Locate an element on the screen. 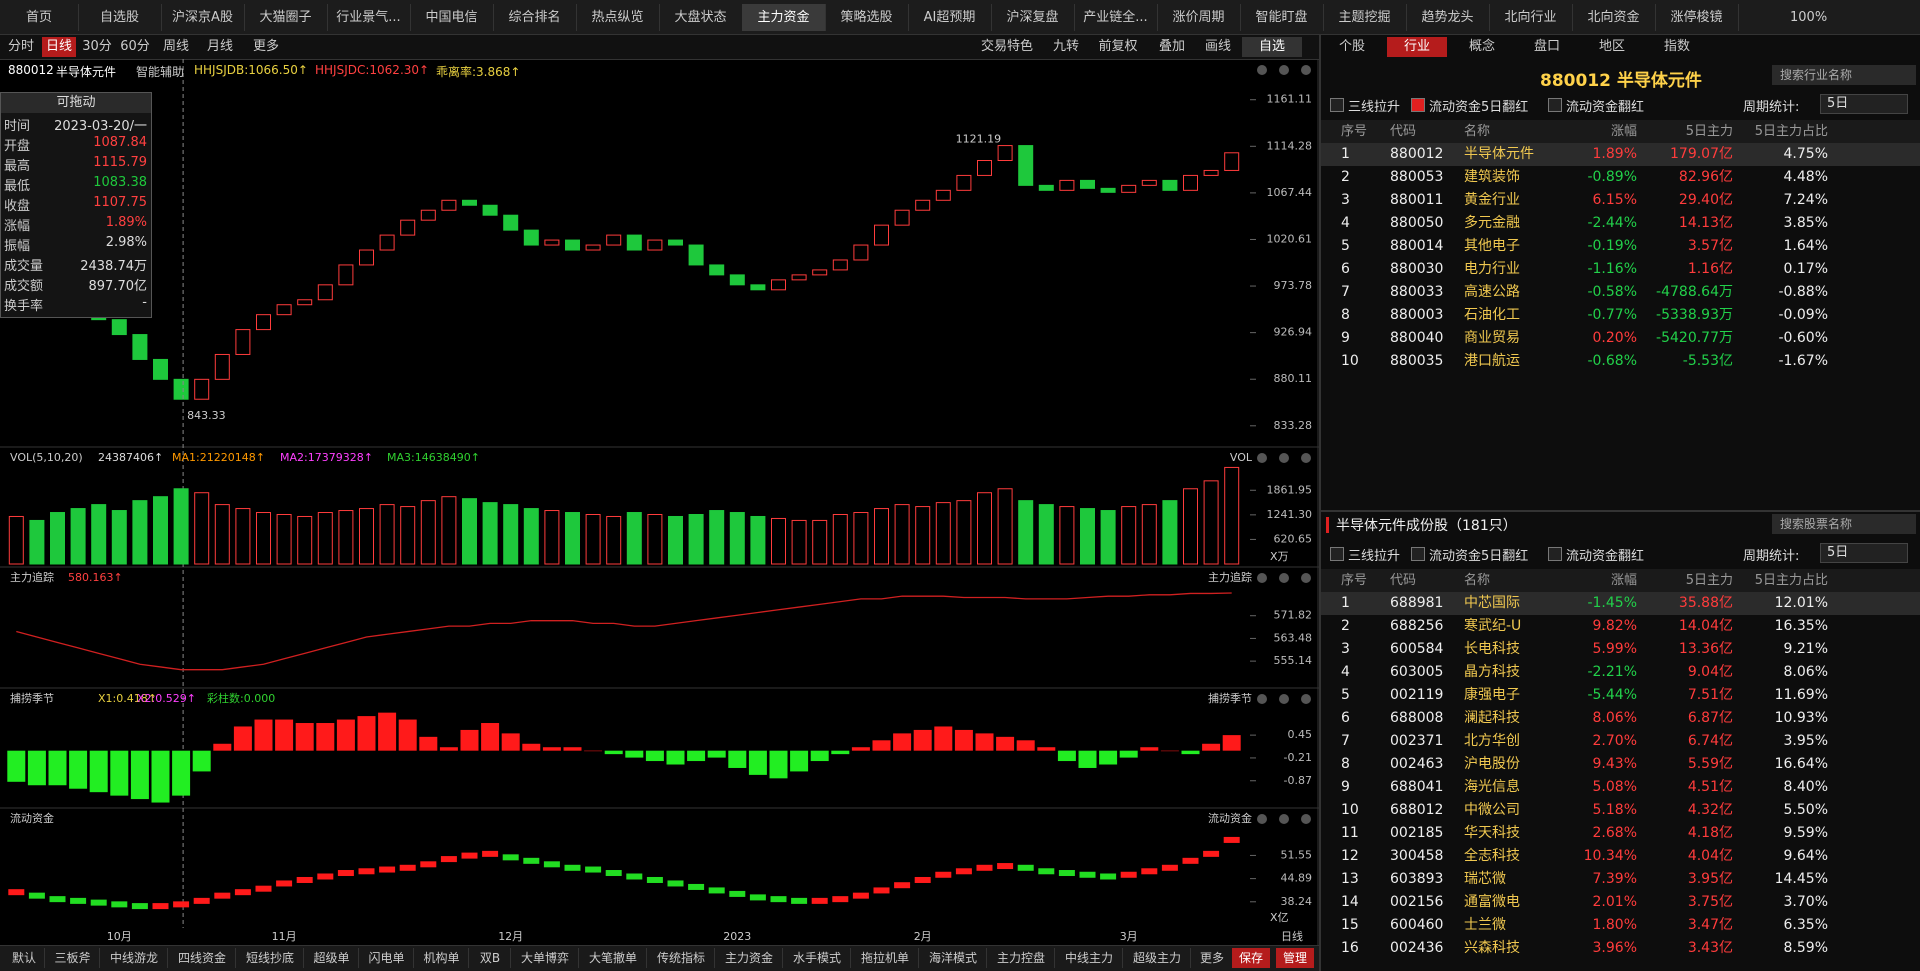 This screenshot has width=1920, height=971. bottom-tab: 短线抄底 is located at coordinates (270, 958).